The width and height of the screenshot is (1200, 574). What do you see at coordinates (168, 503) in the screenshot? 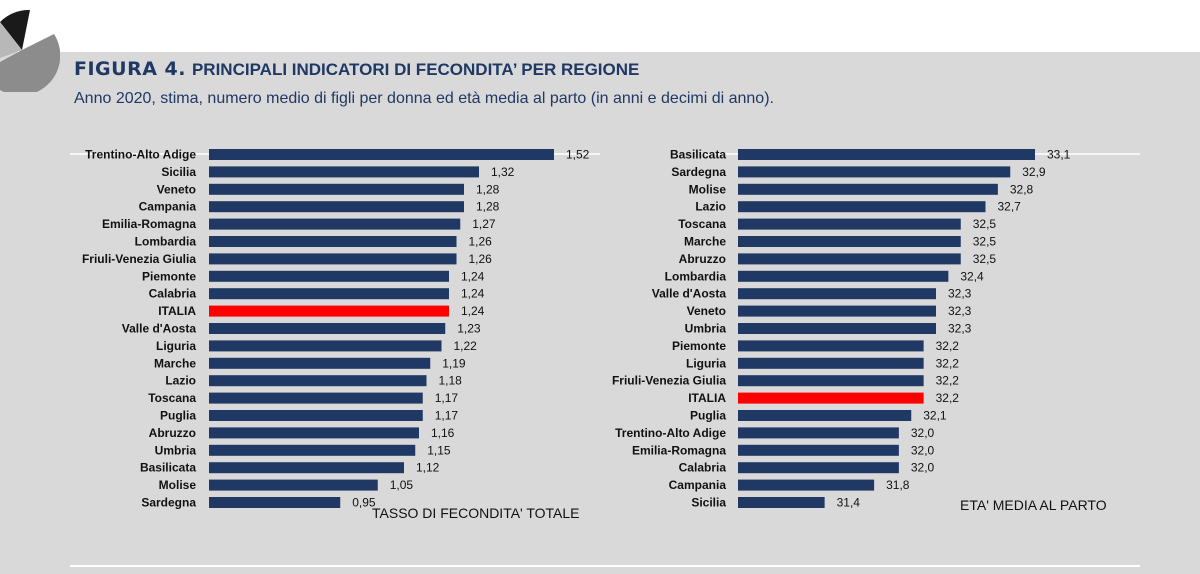
I see `chart-0-category-label-20: Sardegna` at bounding box center [168, 503].